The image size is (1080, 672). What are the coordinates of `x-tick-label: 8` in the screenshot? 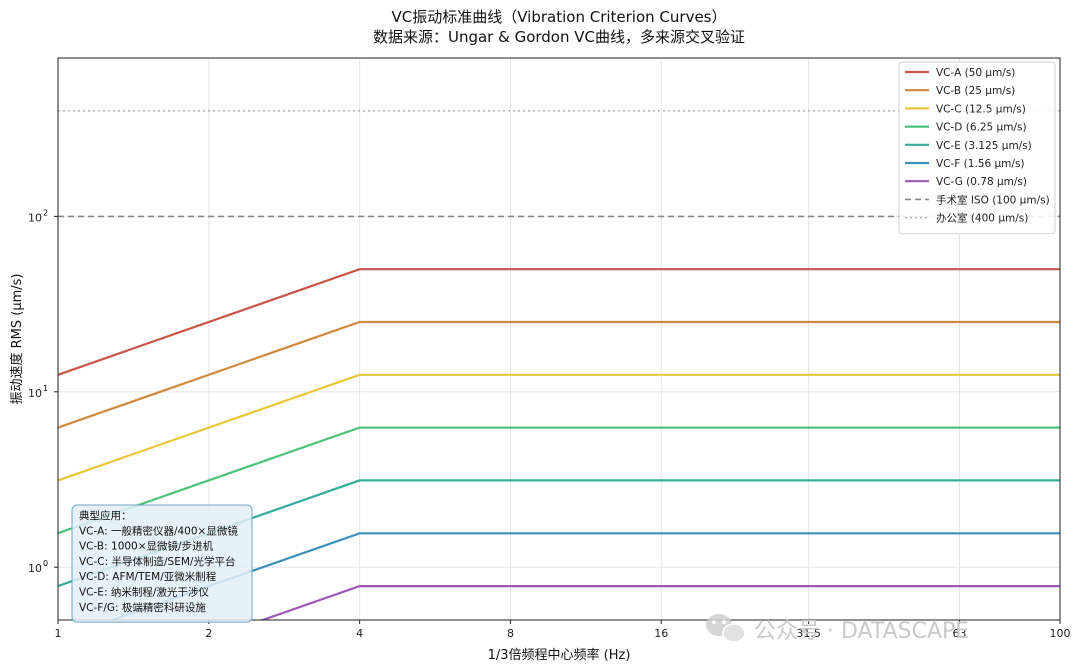 It's located at (510, 633).